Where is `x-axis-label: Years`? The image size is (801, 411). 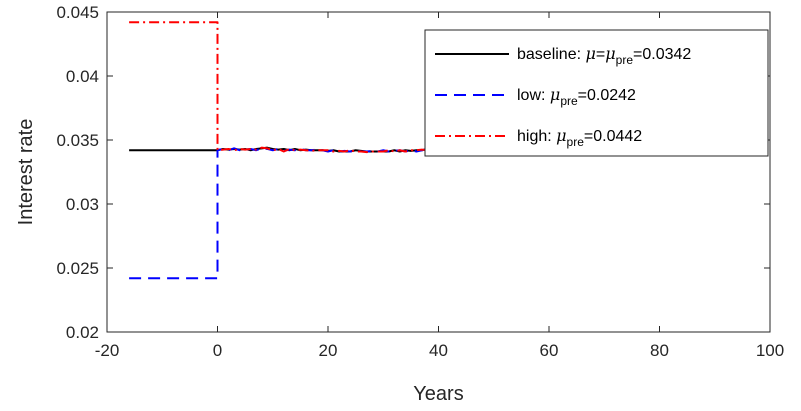 x-axis-label: Years is located at coordinates (438, 394).